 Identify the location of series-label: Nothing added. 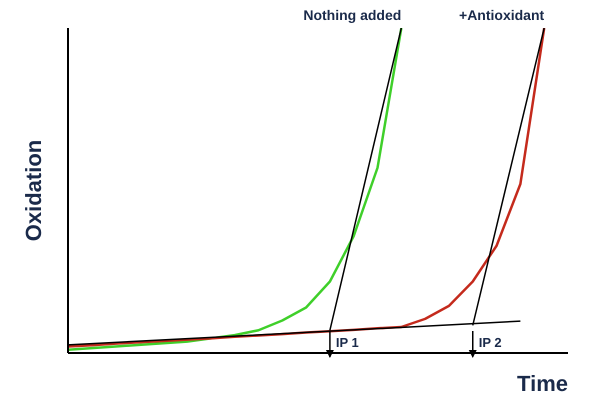
(352, 15).